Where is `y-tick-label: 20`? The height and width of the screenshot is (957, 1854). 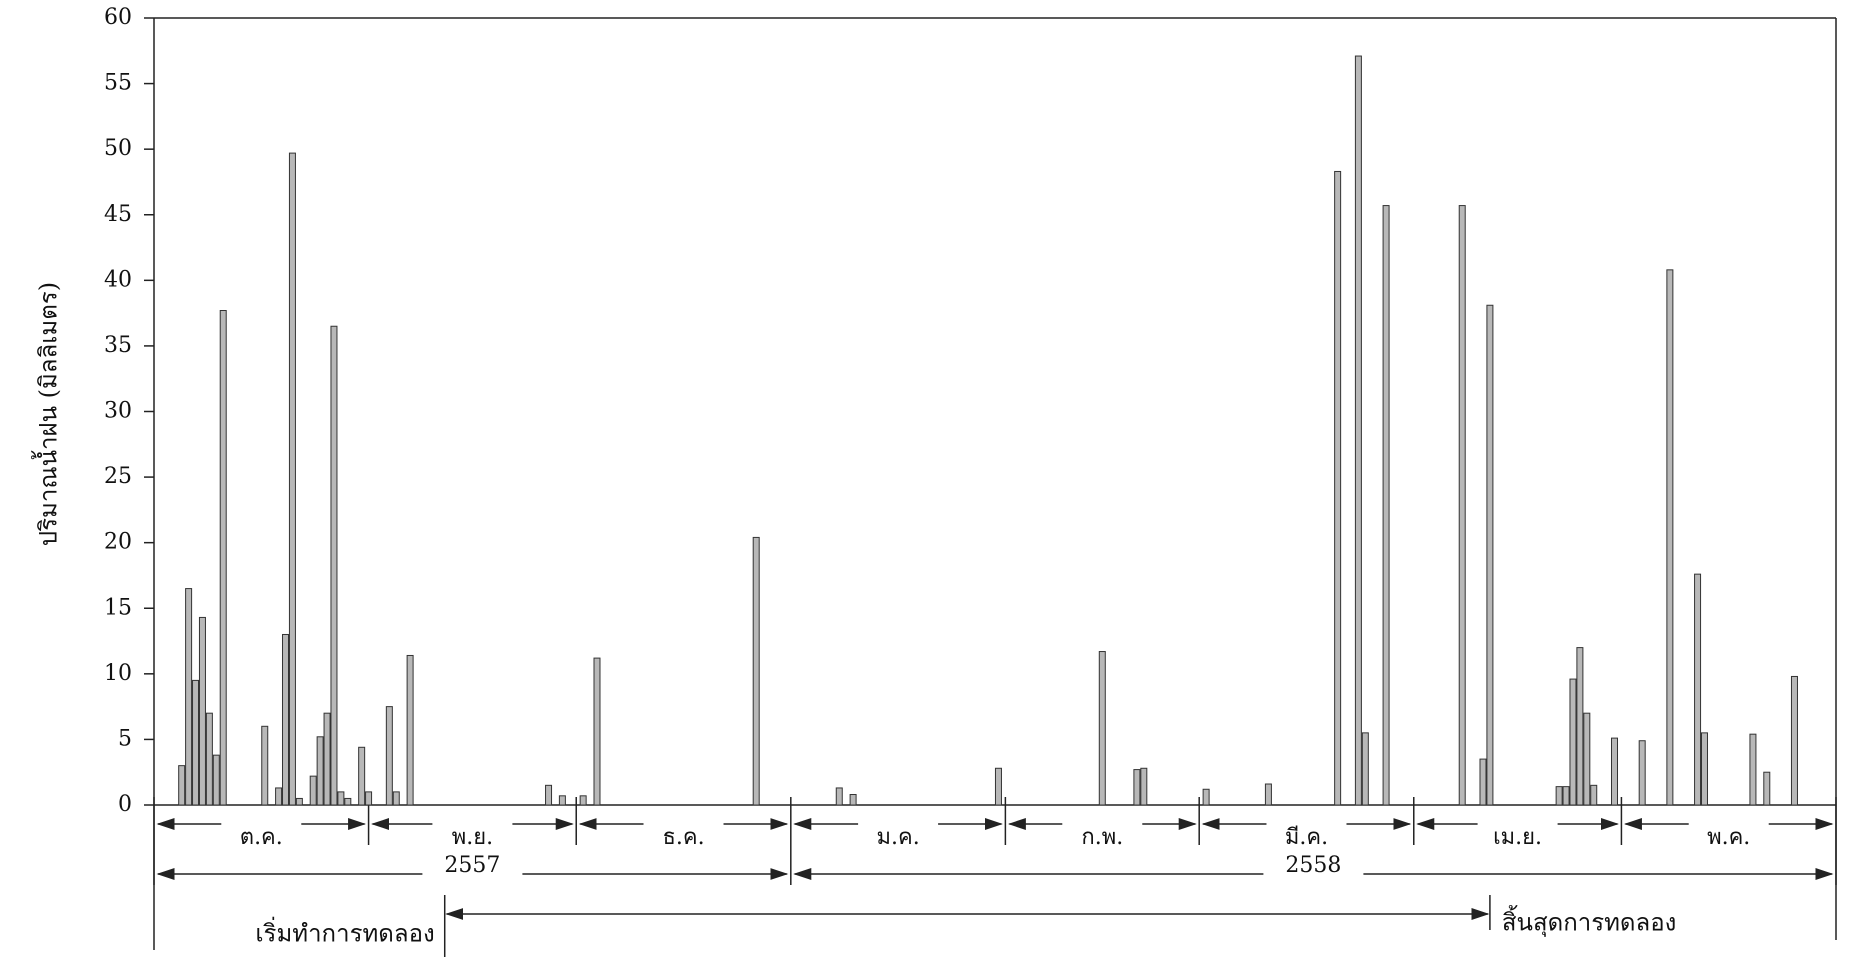 y-tick-label: 20 is located at coordinates (118, 542).